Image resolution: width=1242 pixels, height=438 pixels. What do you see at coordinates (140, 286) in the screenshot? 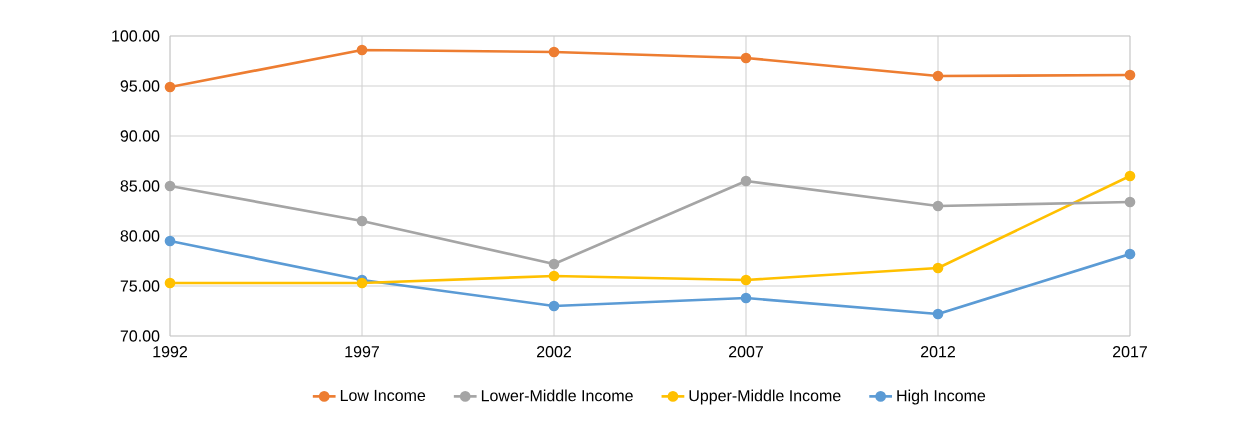
I see `y-tick-label: 75.00` at bounding box center [140, 286].